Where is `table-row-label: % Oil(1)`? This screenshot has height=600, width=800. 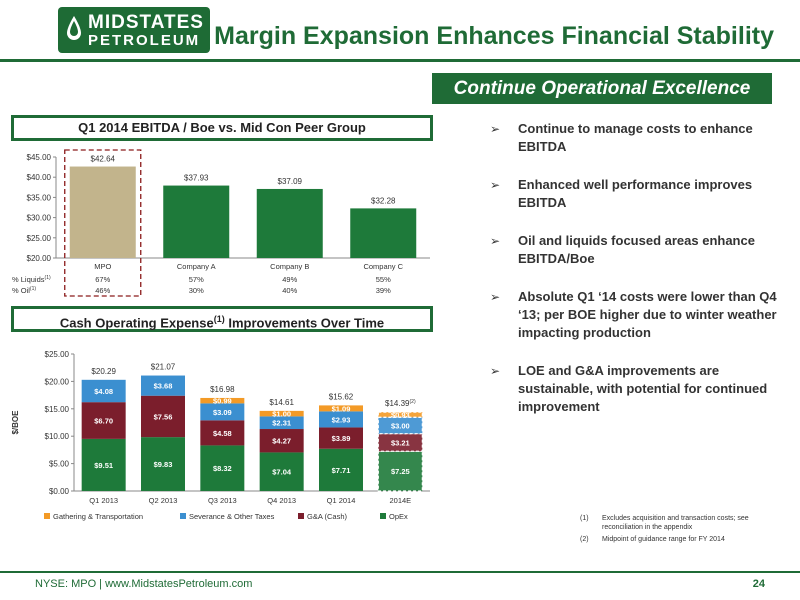 table-row-label: % Oil(1) is located at coordinates (24, 290).